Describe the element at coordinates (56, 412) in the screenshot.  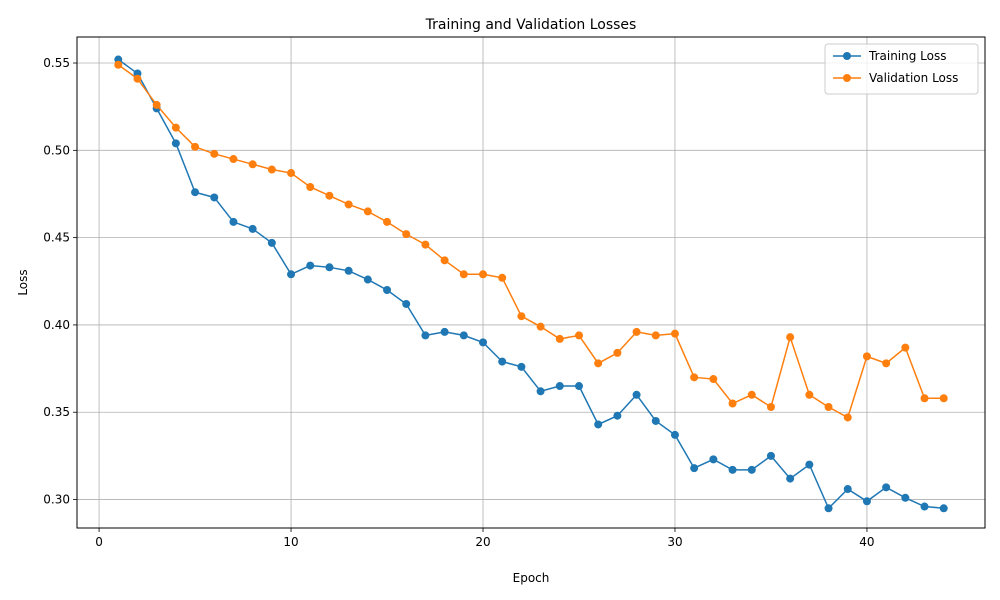
I see `y-tick-label: 0.35` at that location.